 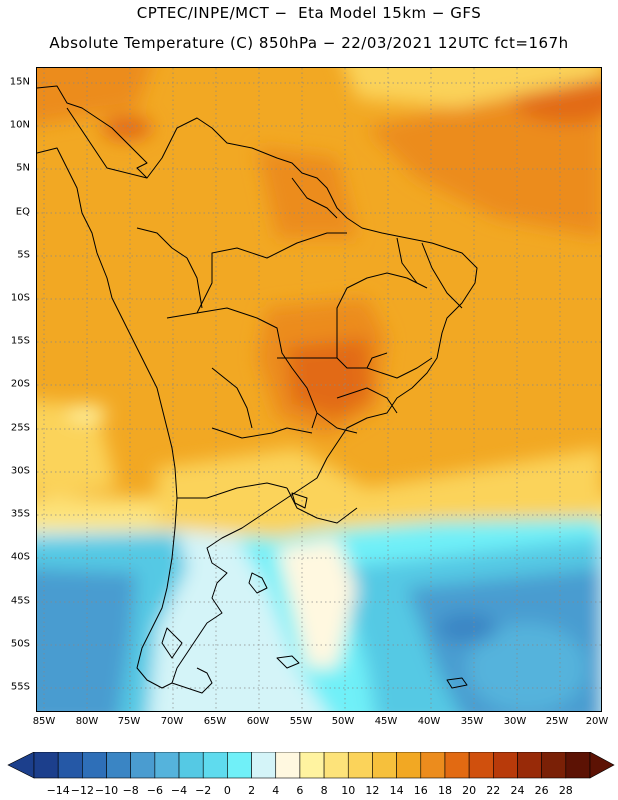 What do you see at coordinates (565, 790) in the screenshot?
I see `colorbar-tick-label: 28` at bounding box center [565, 790].